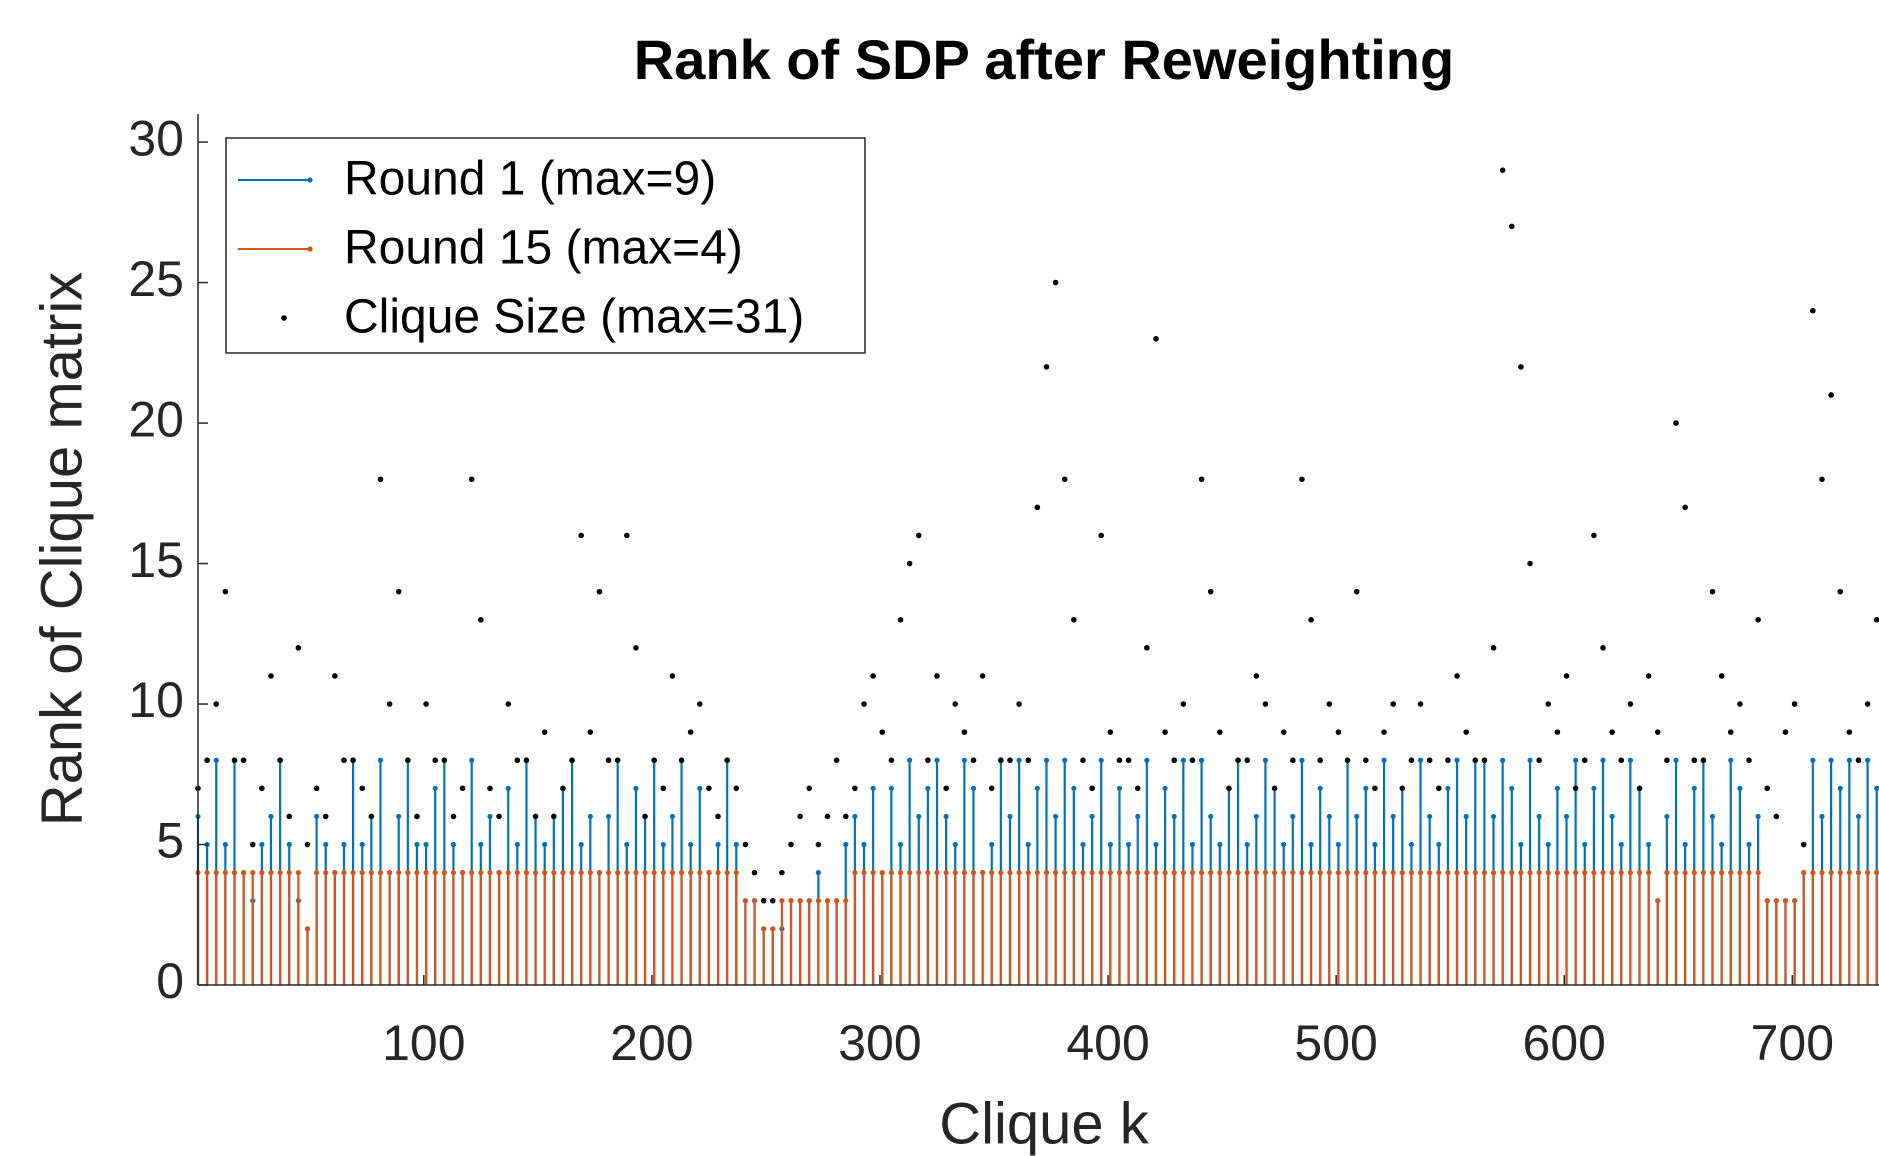 This screenshot has height=1156, width=1879. What do you see at coordinates (545, 245) in the screenshot?
I see `legend-box` at bounding box center [545, 245].